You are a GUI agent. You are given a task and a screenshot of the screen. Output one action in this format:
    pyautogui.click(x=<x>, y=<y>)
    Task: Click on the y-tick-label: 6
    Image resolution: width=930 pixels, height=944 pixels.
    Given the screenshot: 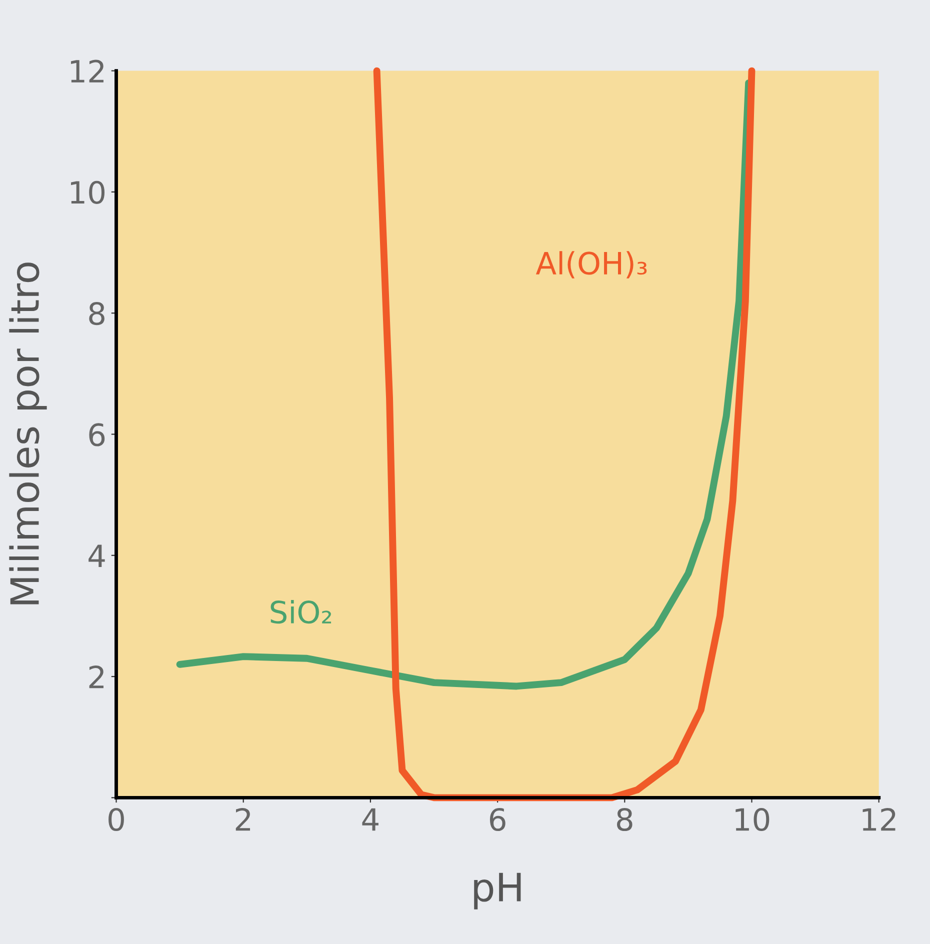 What is the action you would take?
    pyautogui.click(x=97, y=434)
    